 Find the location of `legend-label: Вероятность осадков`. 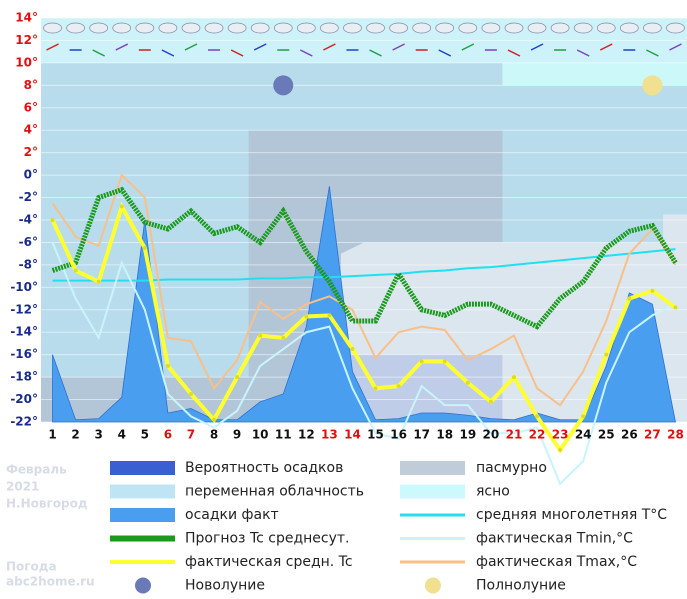

legend-label: Вероятность осадков is located at coordinates (264, 468).